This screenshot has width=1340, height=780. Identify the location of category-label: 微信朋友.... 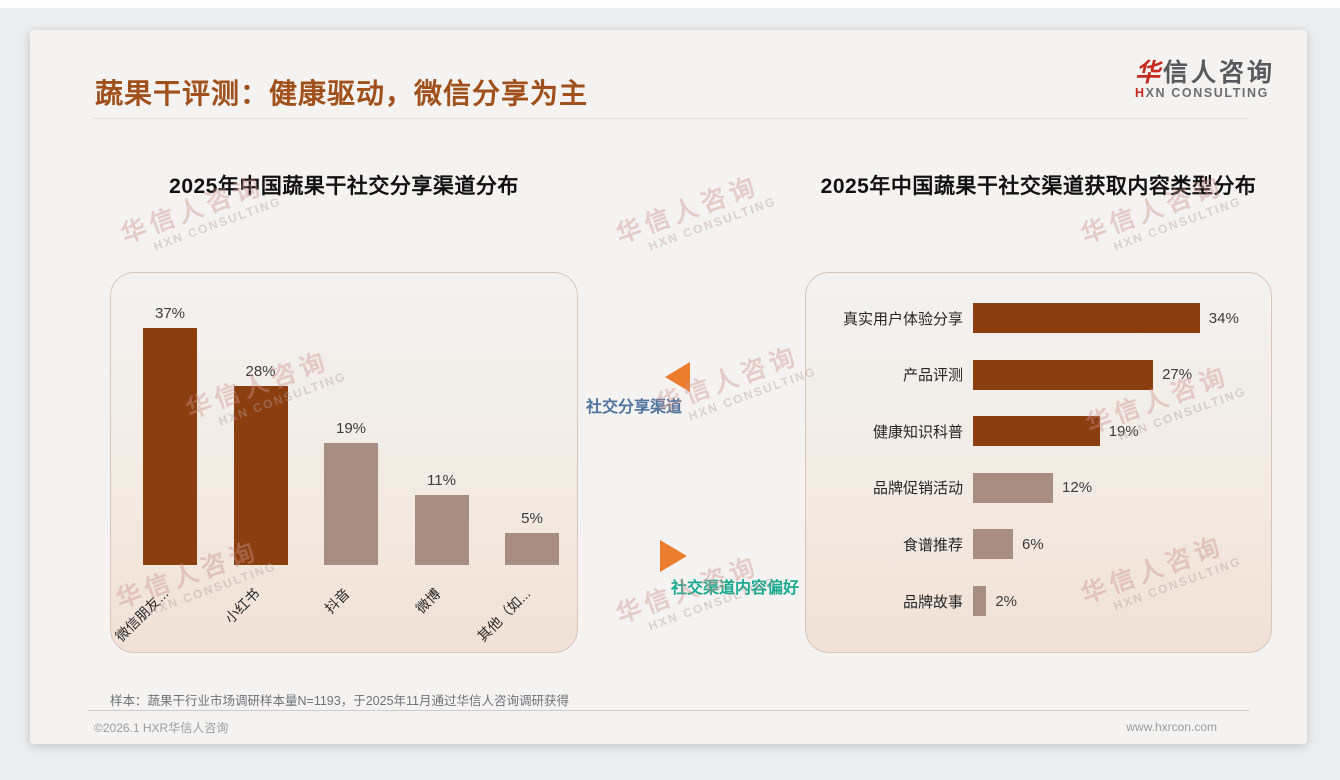
(142, 615).